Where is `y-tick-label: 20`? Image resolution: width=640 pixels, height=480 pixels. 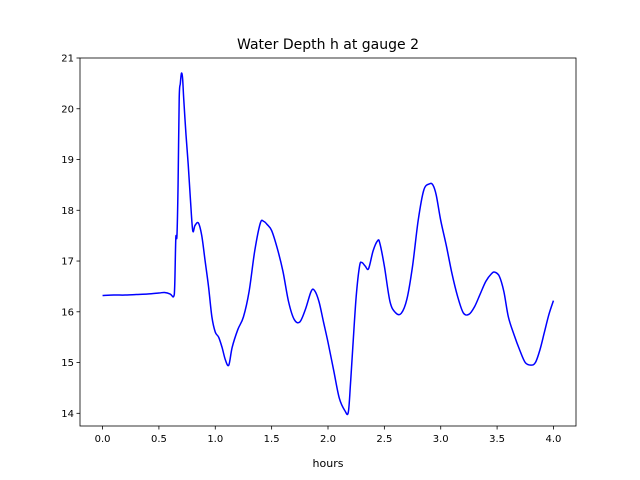
y-tick-label: 20 is located at coordinates (67, 109).